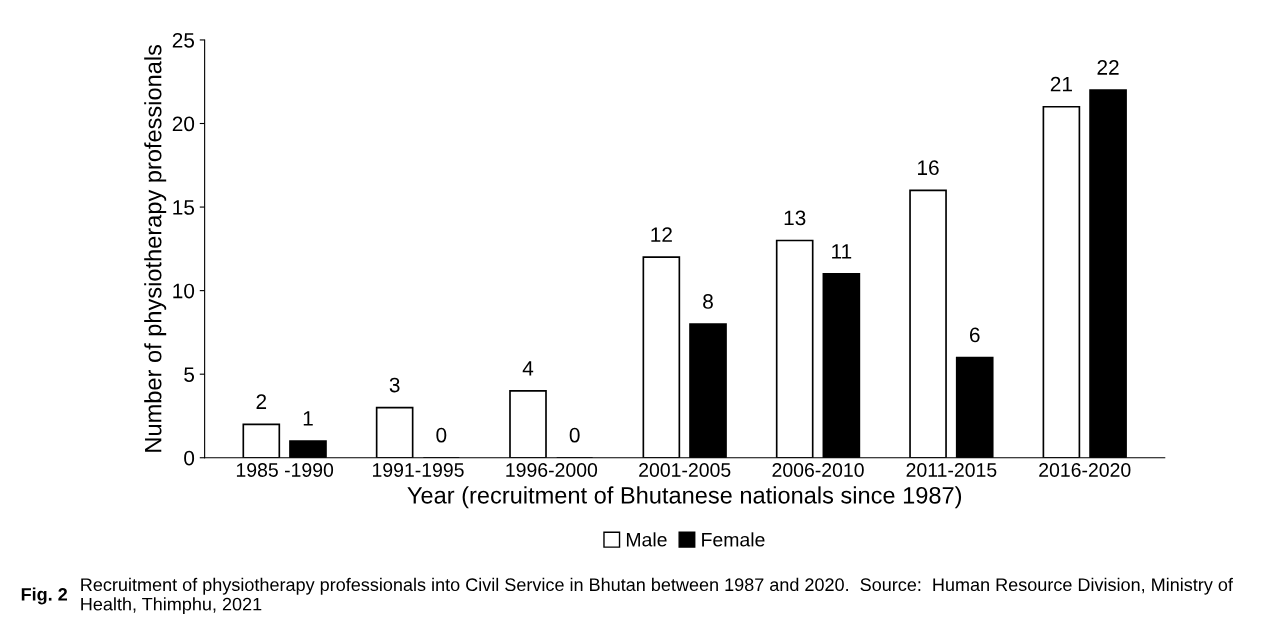 The width and height of the screenshot is (1287, 634). Describe the element at coordinates (1061, 84) in the screenshot. I see `data-label: 21` at that location.